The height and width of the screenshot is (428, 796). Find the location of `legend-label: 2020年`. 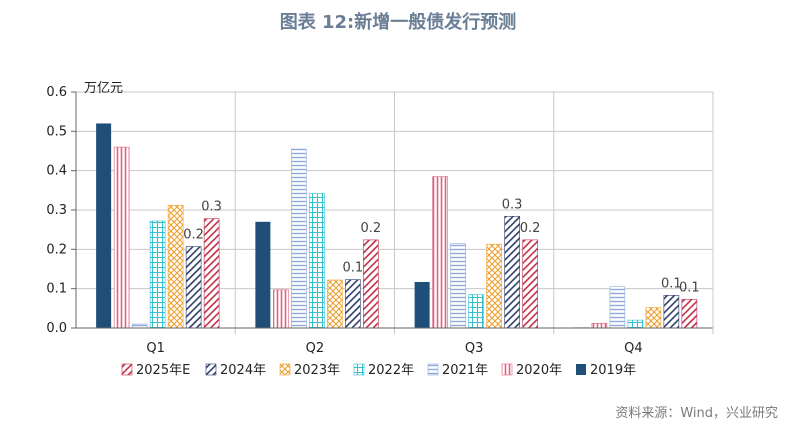

legend-label: 2020年 is located at coordinates (539, 370).